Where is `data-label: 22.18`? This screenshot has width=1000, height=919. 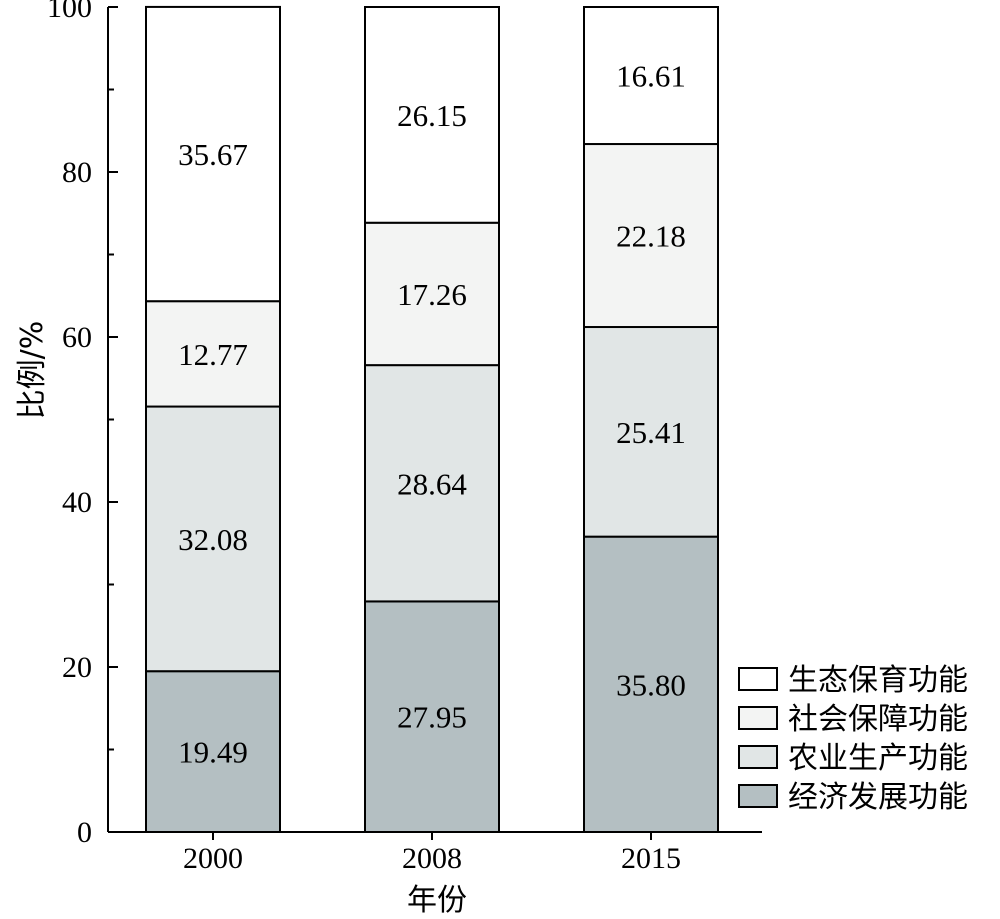
data-label: 22.18 is located at coordinates (651, 236).